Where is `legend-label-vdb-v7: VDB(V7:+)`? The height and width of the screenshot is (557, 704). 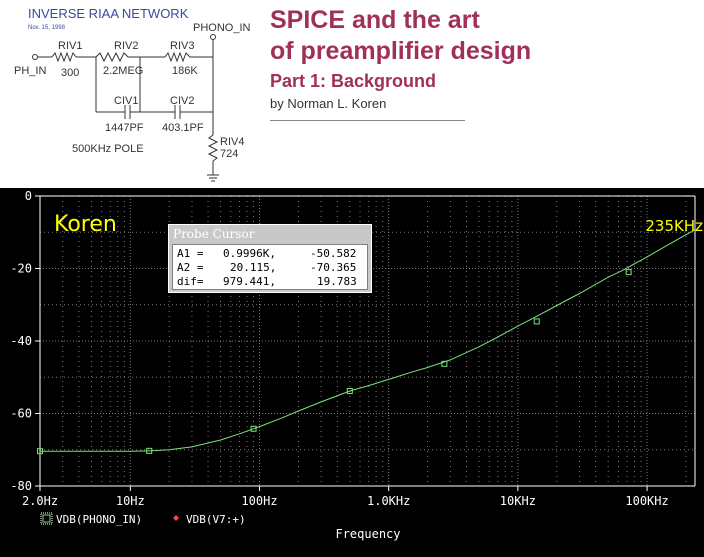 legend-label-vdb-v7: VDB(V7:+) is located at coordinates (216, 519).